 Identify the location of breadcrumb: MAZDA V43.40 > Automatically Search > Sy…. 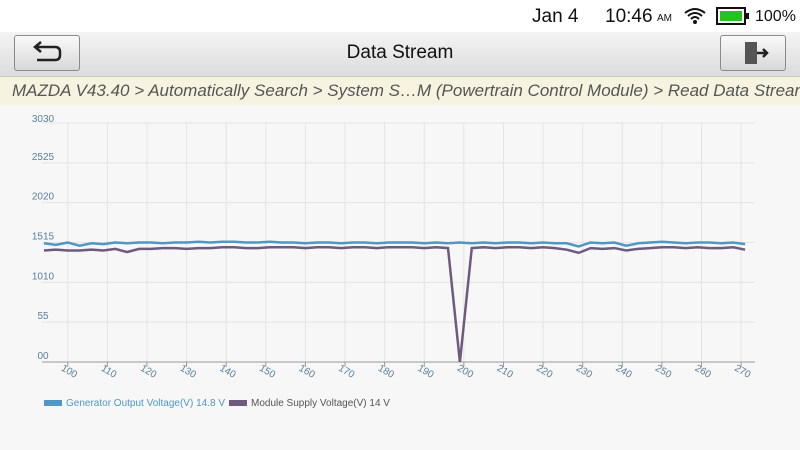
(400, 91).